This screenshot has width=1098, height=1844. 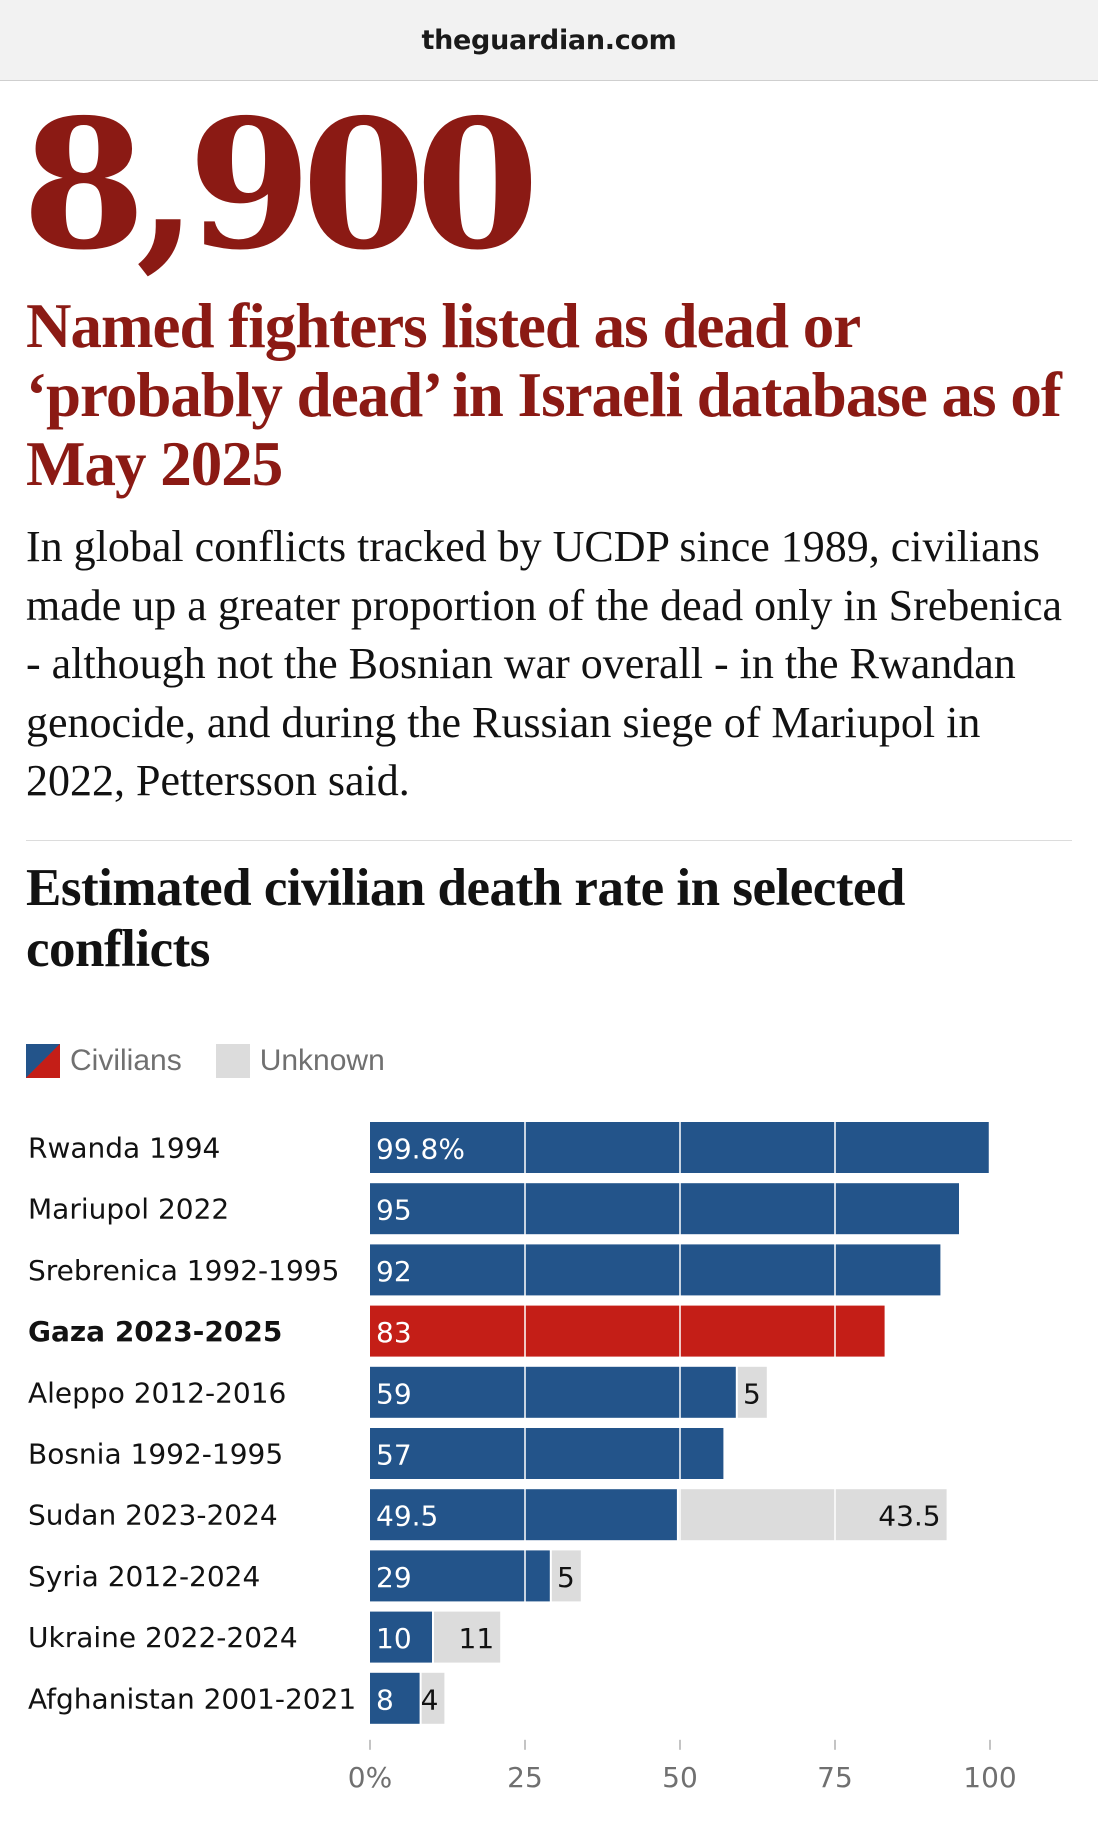 I want to click on value-label-civilians: 8, so click(x=385, y=1699).